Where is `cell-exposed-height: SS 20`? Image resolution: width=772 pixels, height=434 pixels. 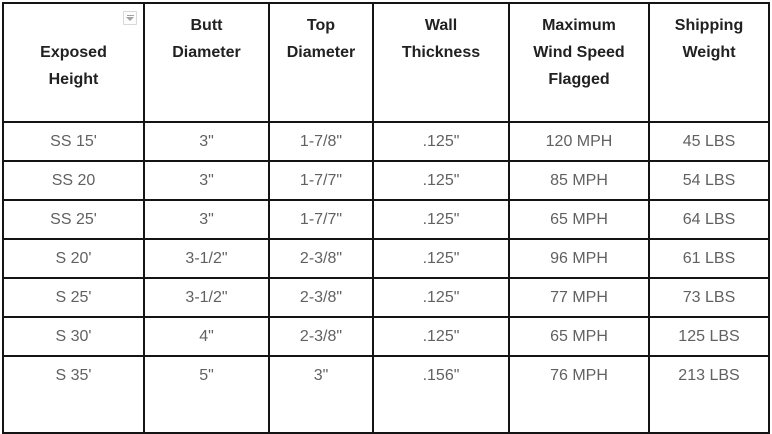
cell-exposed-height: SS 20 is located at coordinates (73, 180).